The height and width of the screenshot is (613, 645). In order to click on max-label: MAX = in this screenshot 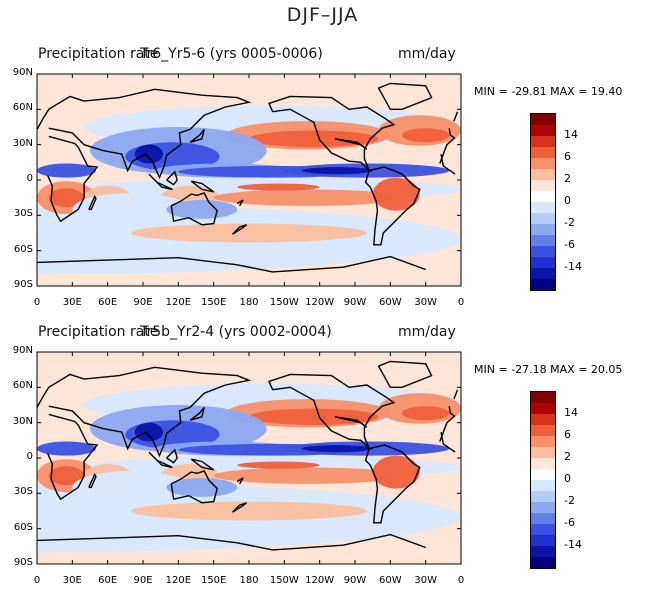, I will do `click(569, 369)`.